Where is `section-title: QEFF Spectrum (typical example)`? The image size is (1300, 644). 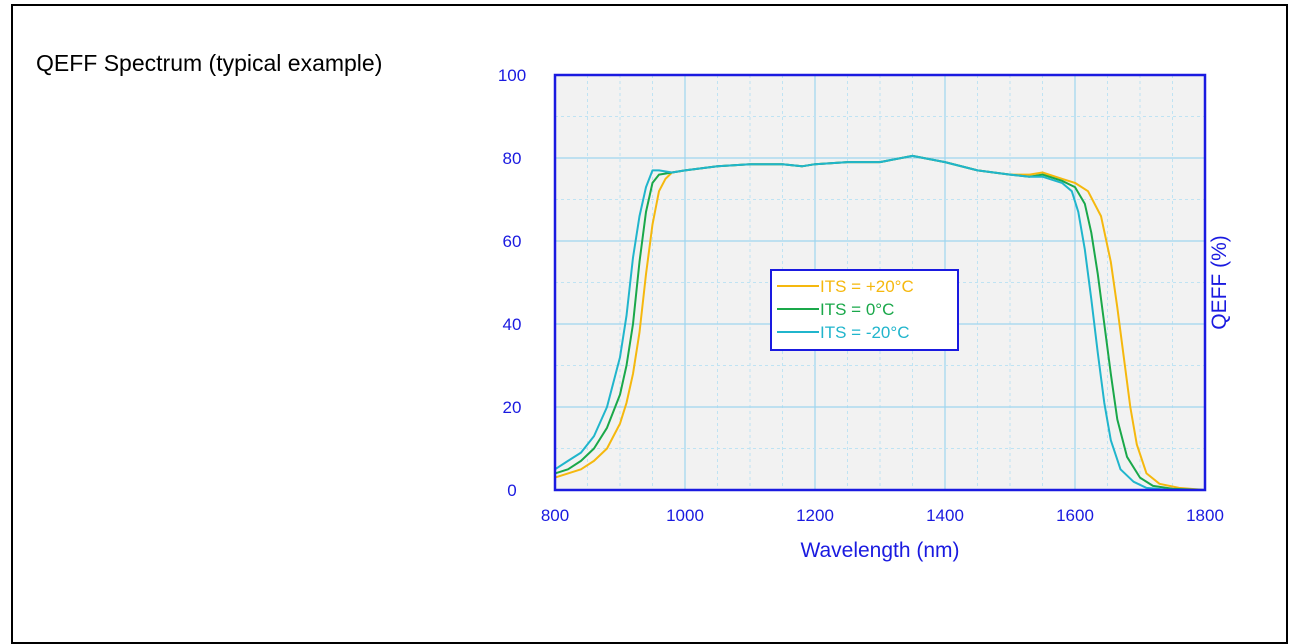 section-title: QEFF Spectrum (typical example) is located at coordinates (209, 63).